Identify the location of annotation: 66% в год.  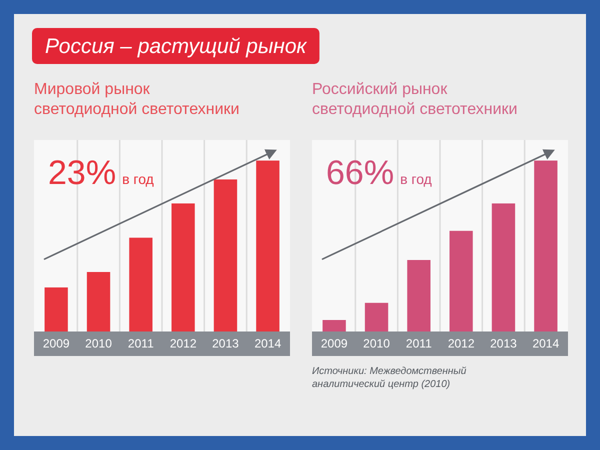
(379, 173).